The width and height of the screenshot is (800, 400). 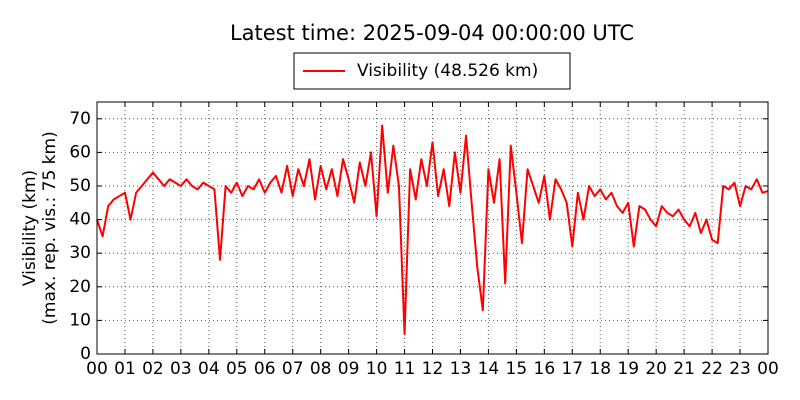 I want to click on legend-label: Visibility (48.526 km), so click(x=447, y=71).